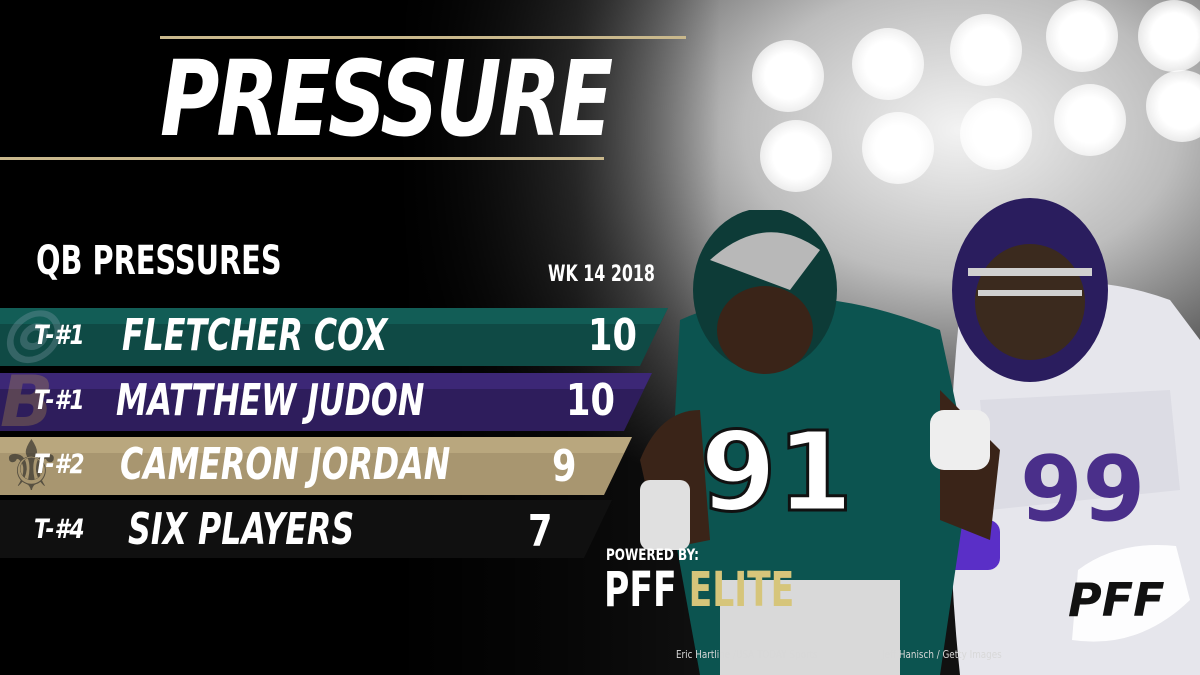 The image size is (1200, 675). Describe the element at coordinates (31, 466) in the screenshot. I see `team-logo-watermark: ⚜` at that location.